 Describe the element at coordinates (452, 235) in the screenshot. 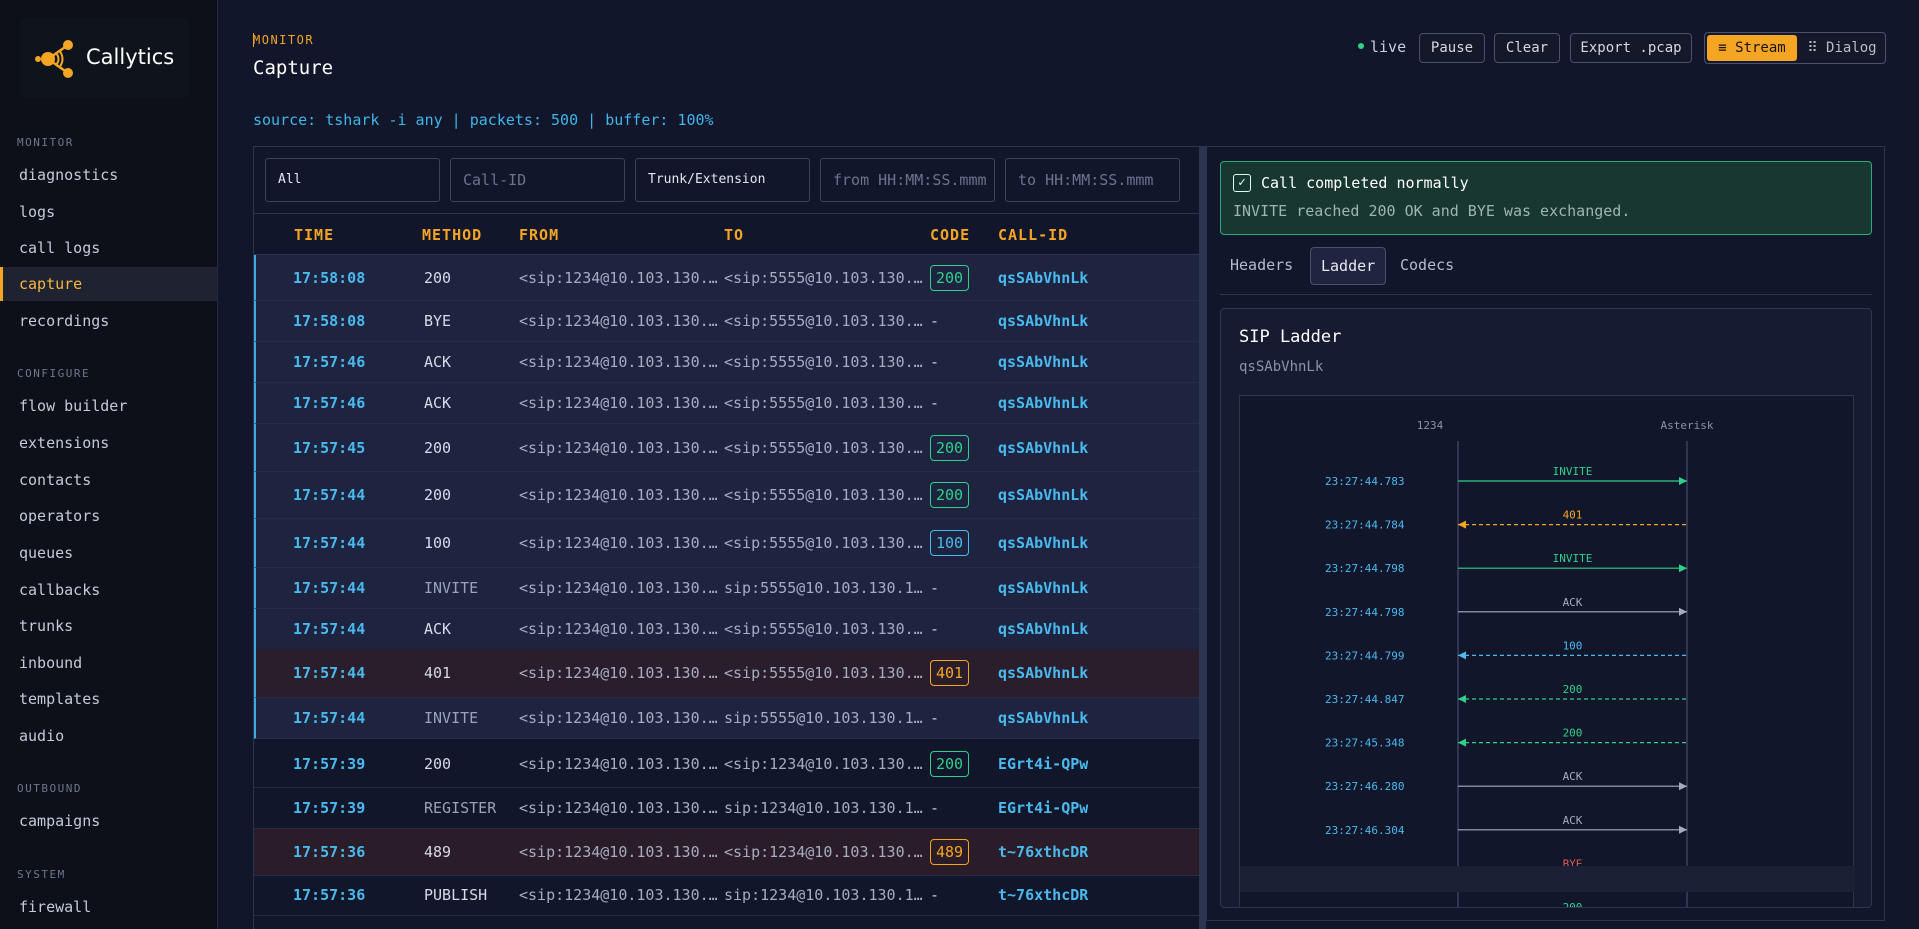

I see `column-header-method: METHOD` at that location.